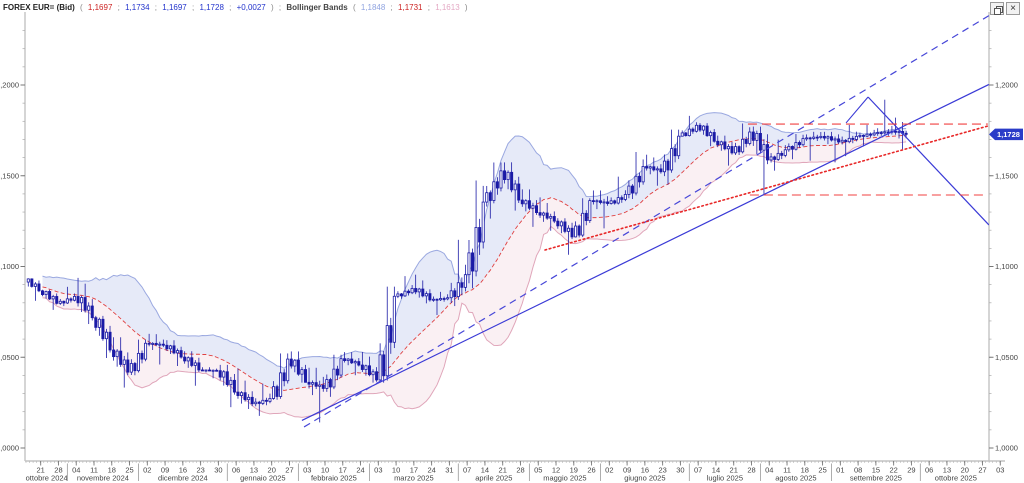  What do you see at coordinates (1005, 8) in the screenshot?
I see `window-controls: ×` at bounding box center [1005, 8].